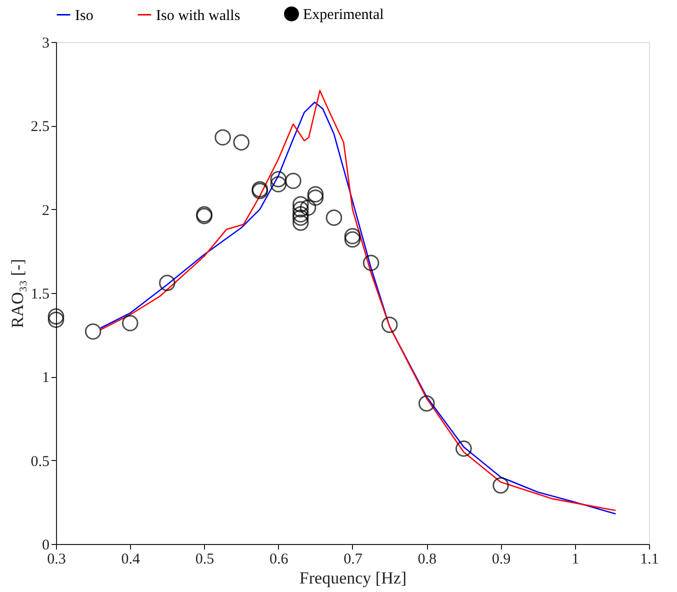 The width and height of the screenshot is (677, 592). Describe the element at coordinates (204, 560) in the screenshot. I see `x-tick-label: 0.5` at that location.